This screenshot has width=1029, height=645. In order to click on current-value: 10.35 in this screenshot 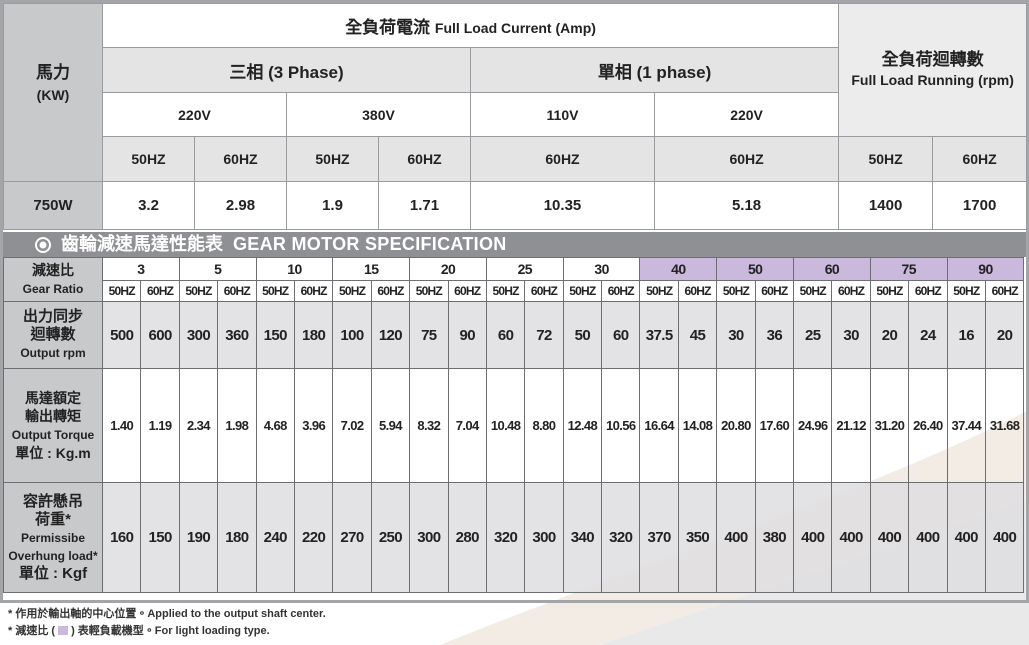, I will do `click(562, 205)`.